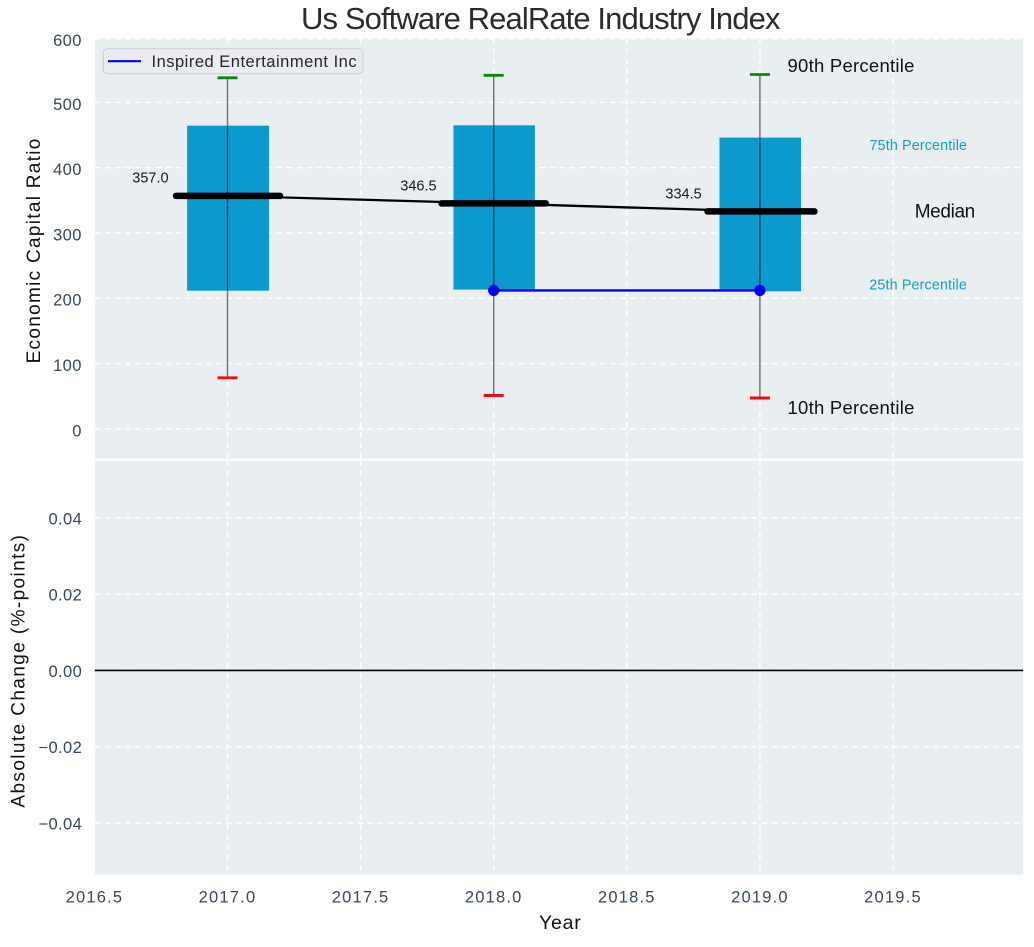  What do you see at coordinates (418, 187) in the screenshot?
I see `svg-text: 346.5` at bounding box center [418, 187].